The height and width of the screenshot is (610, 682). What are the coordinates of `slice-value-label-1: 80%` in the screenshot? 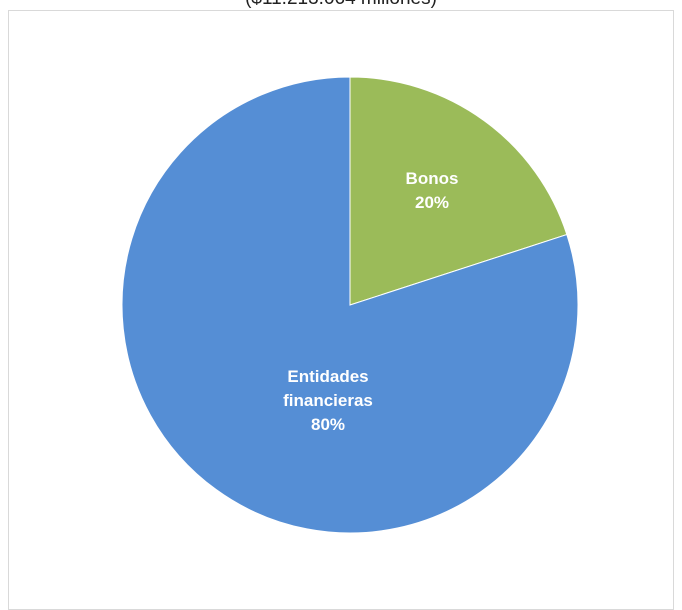 It's located at (328, 424).